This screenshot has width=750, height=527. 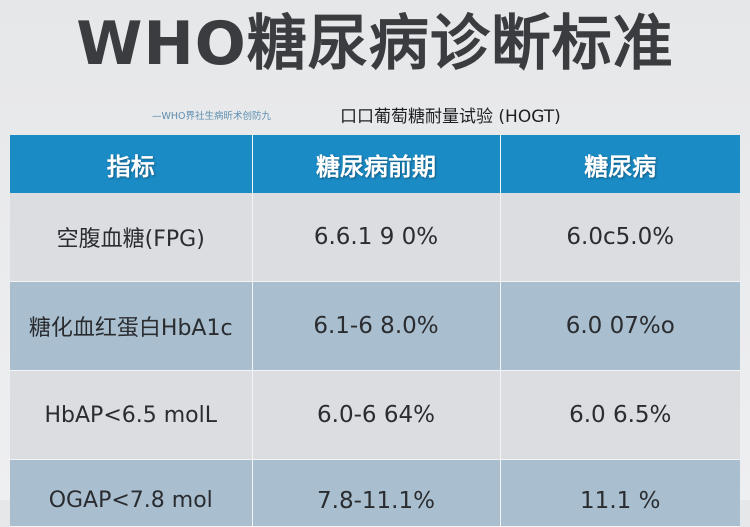 What do you see at coordinates (131, 237) in the screenshot?
I see `cell-indicator: 空腹血糖(FPG)` at bounding box center [131, 237].